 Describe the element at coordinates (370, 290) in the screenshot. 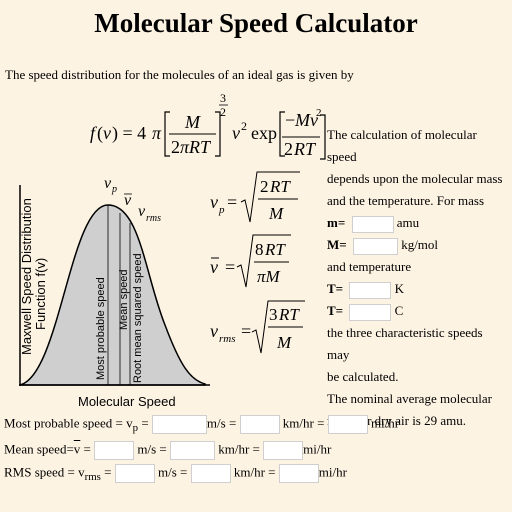

I see `temperature-k-input` at that location.